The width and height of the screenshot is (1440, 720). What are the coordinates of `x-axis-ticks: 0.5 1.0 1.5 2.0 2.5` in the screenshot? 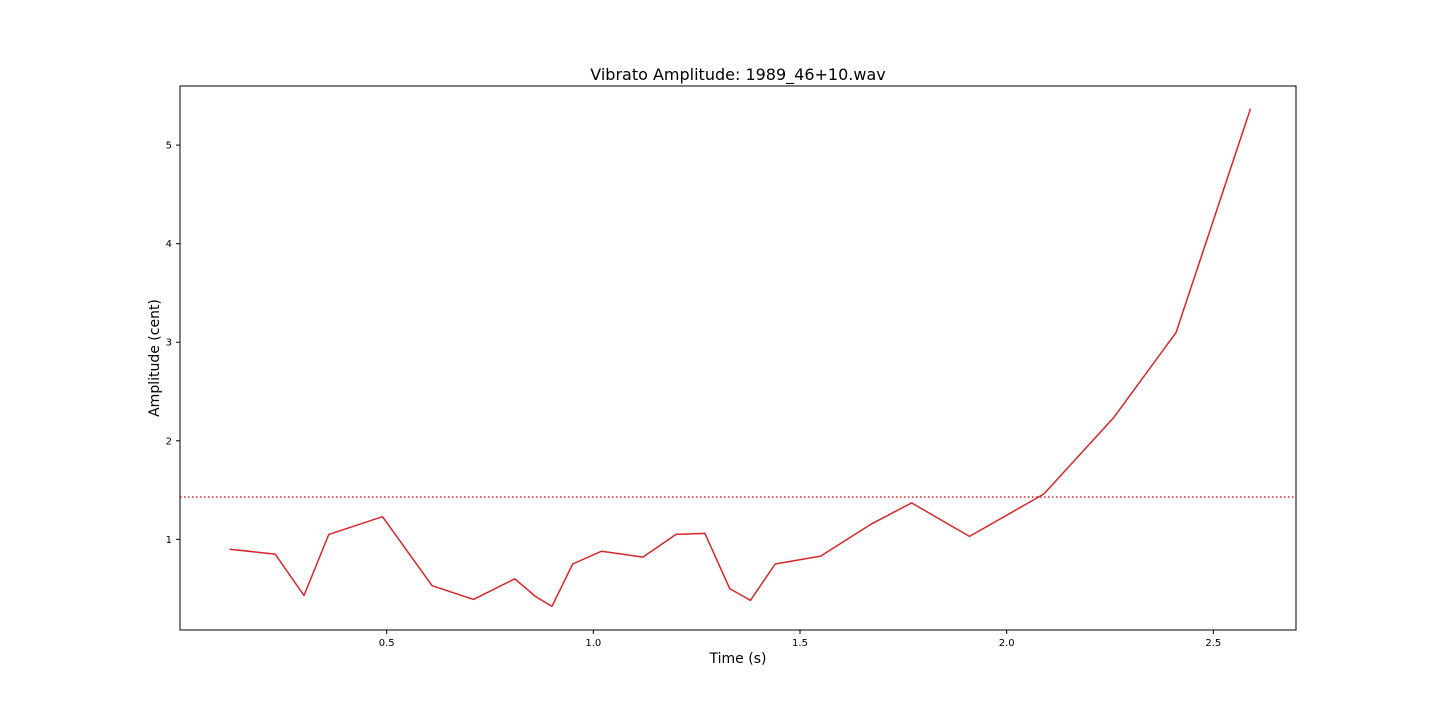 It's located at (800, 639).